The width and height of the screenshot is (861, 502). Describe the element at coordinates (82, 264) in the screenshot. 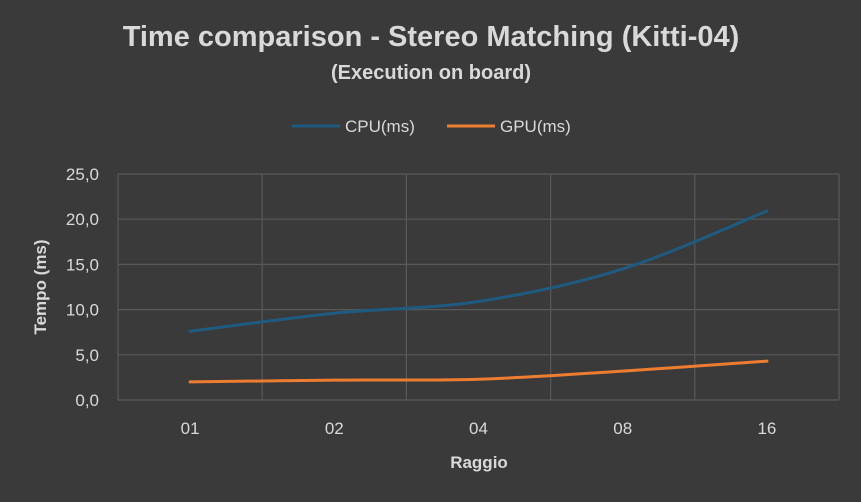

I see `y-tick-label: 15,0` at that location.